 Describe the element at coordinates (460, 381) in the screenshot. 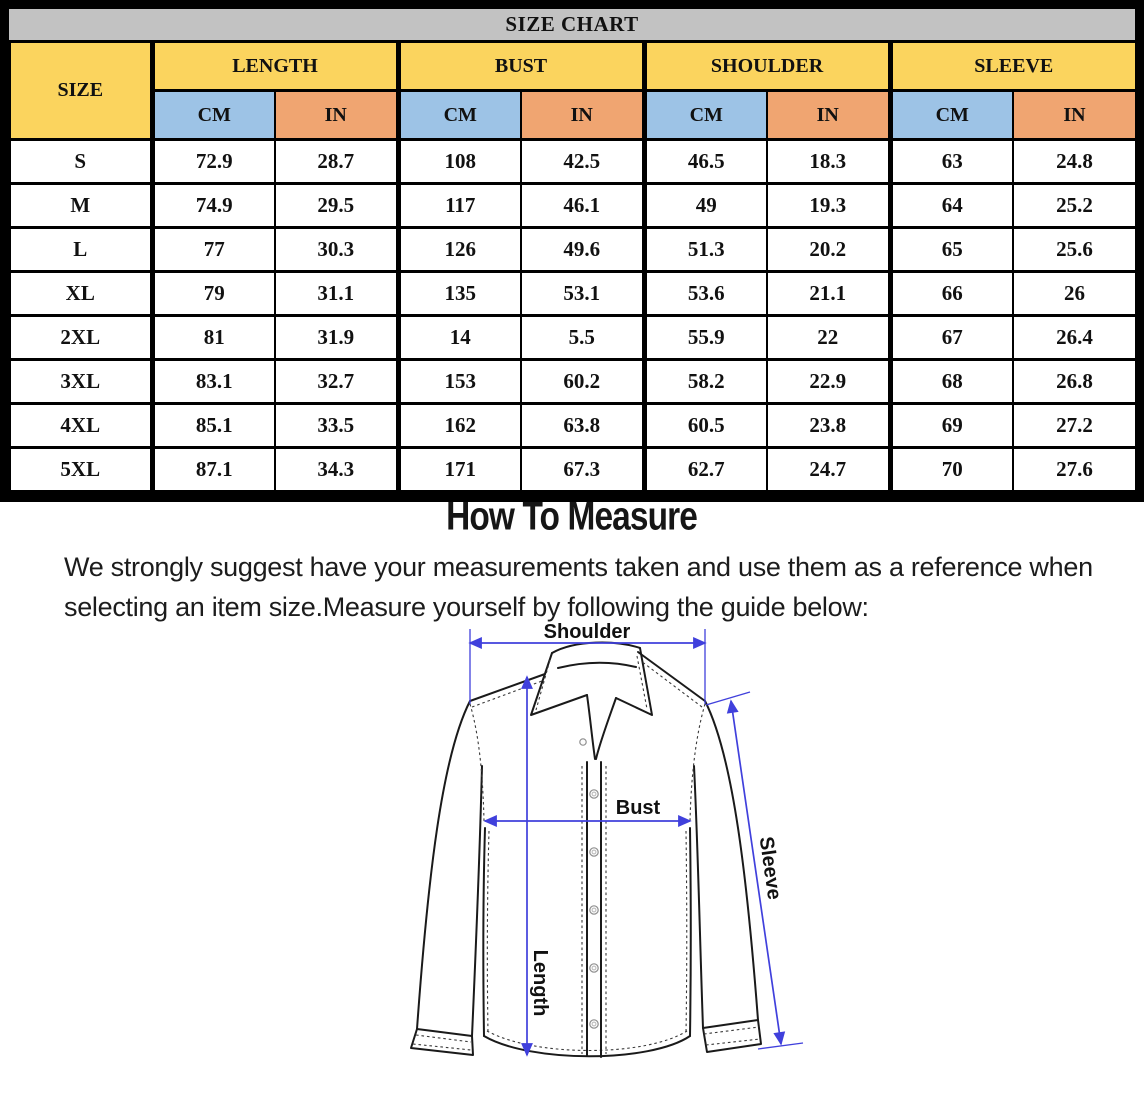

I see `value-cell: 153` at that location.